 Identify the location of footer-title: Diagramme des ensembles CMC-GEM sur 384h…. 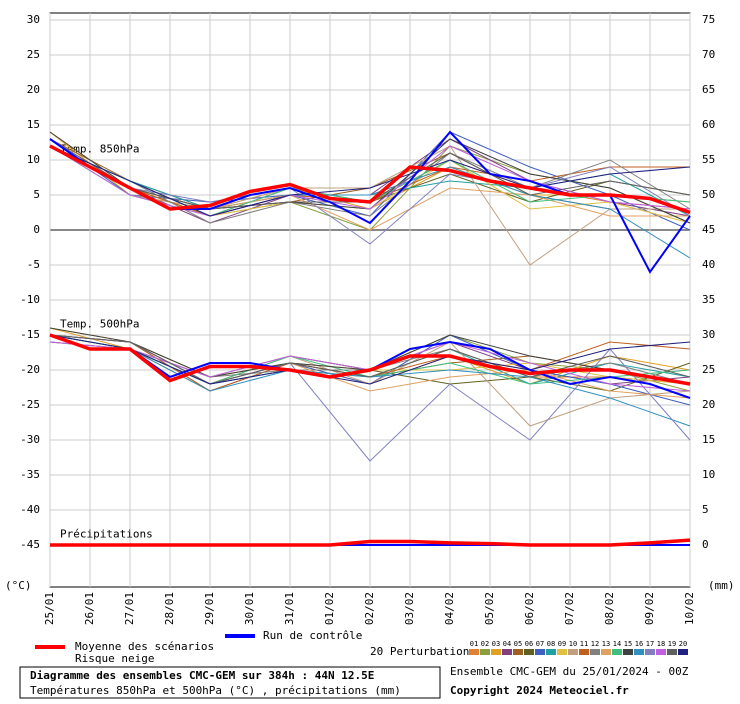
(202, 675).